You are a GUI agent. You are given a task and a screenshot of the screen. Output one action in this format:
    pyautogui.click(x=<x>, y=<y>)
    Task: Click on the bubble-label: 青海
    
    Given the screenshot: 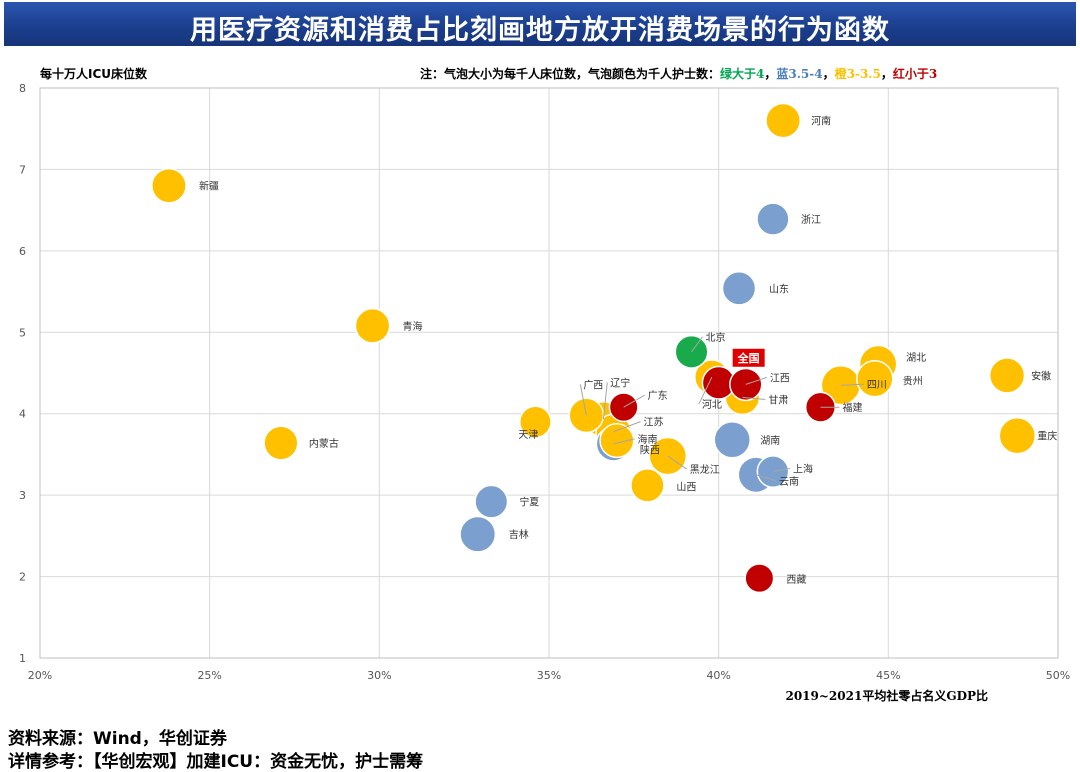 What is the action you would take?
    pyautogui.click(x=413, y=326)
    